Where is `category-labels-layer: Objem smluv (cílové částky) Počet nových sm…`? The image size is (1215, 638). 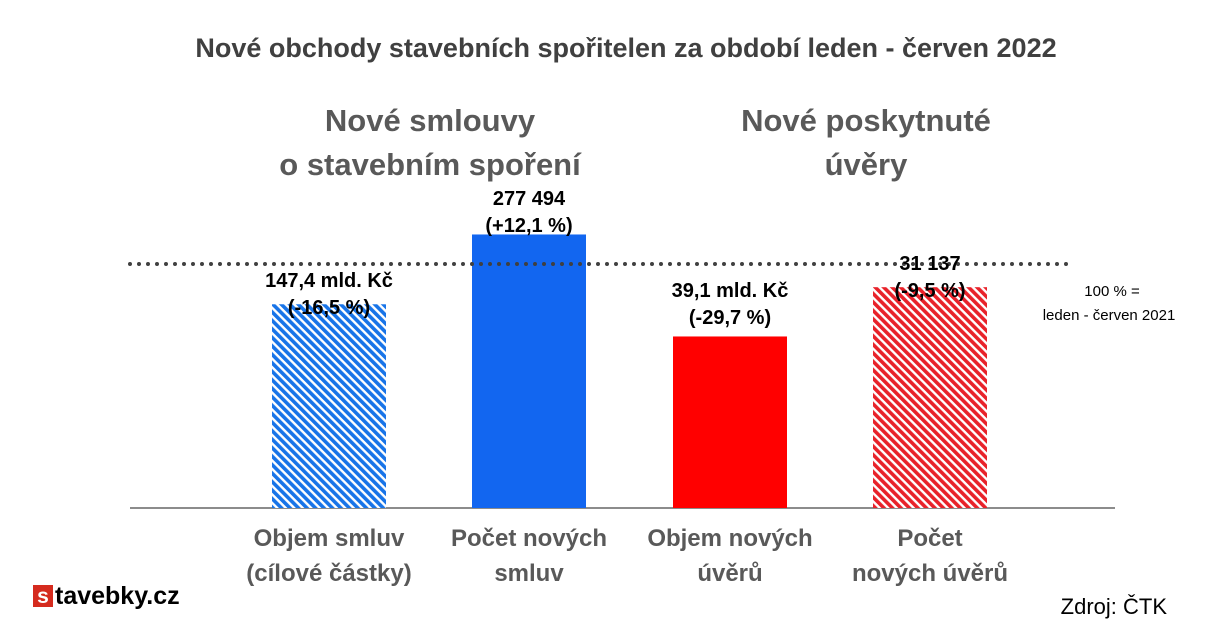
category-labels-layer: Objem smluv (cílové částky) Počet nových sm… is located at coordinates (627, 556).